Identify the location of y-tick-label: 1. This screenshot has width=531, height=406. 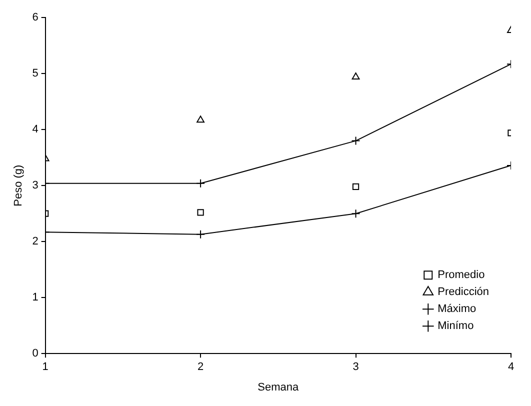
(35, 298).